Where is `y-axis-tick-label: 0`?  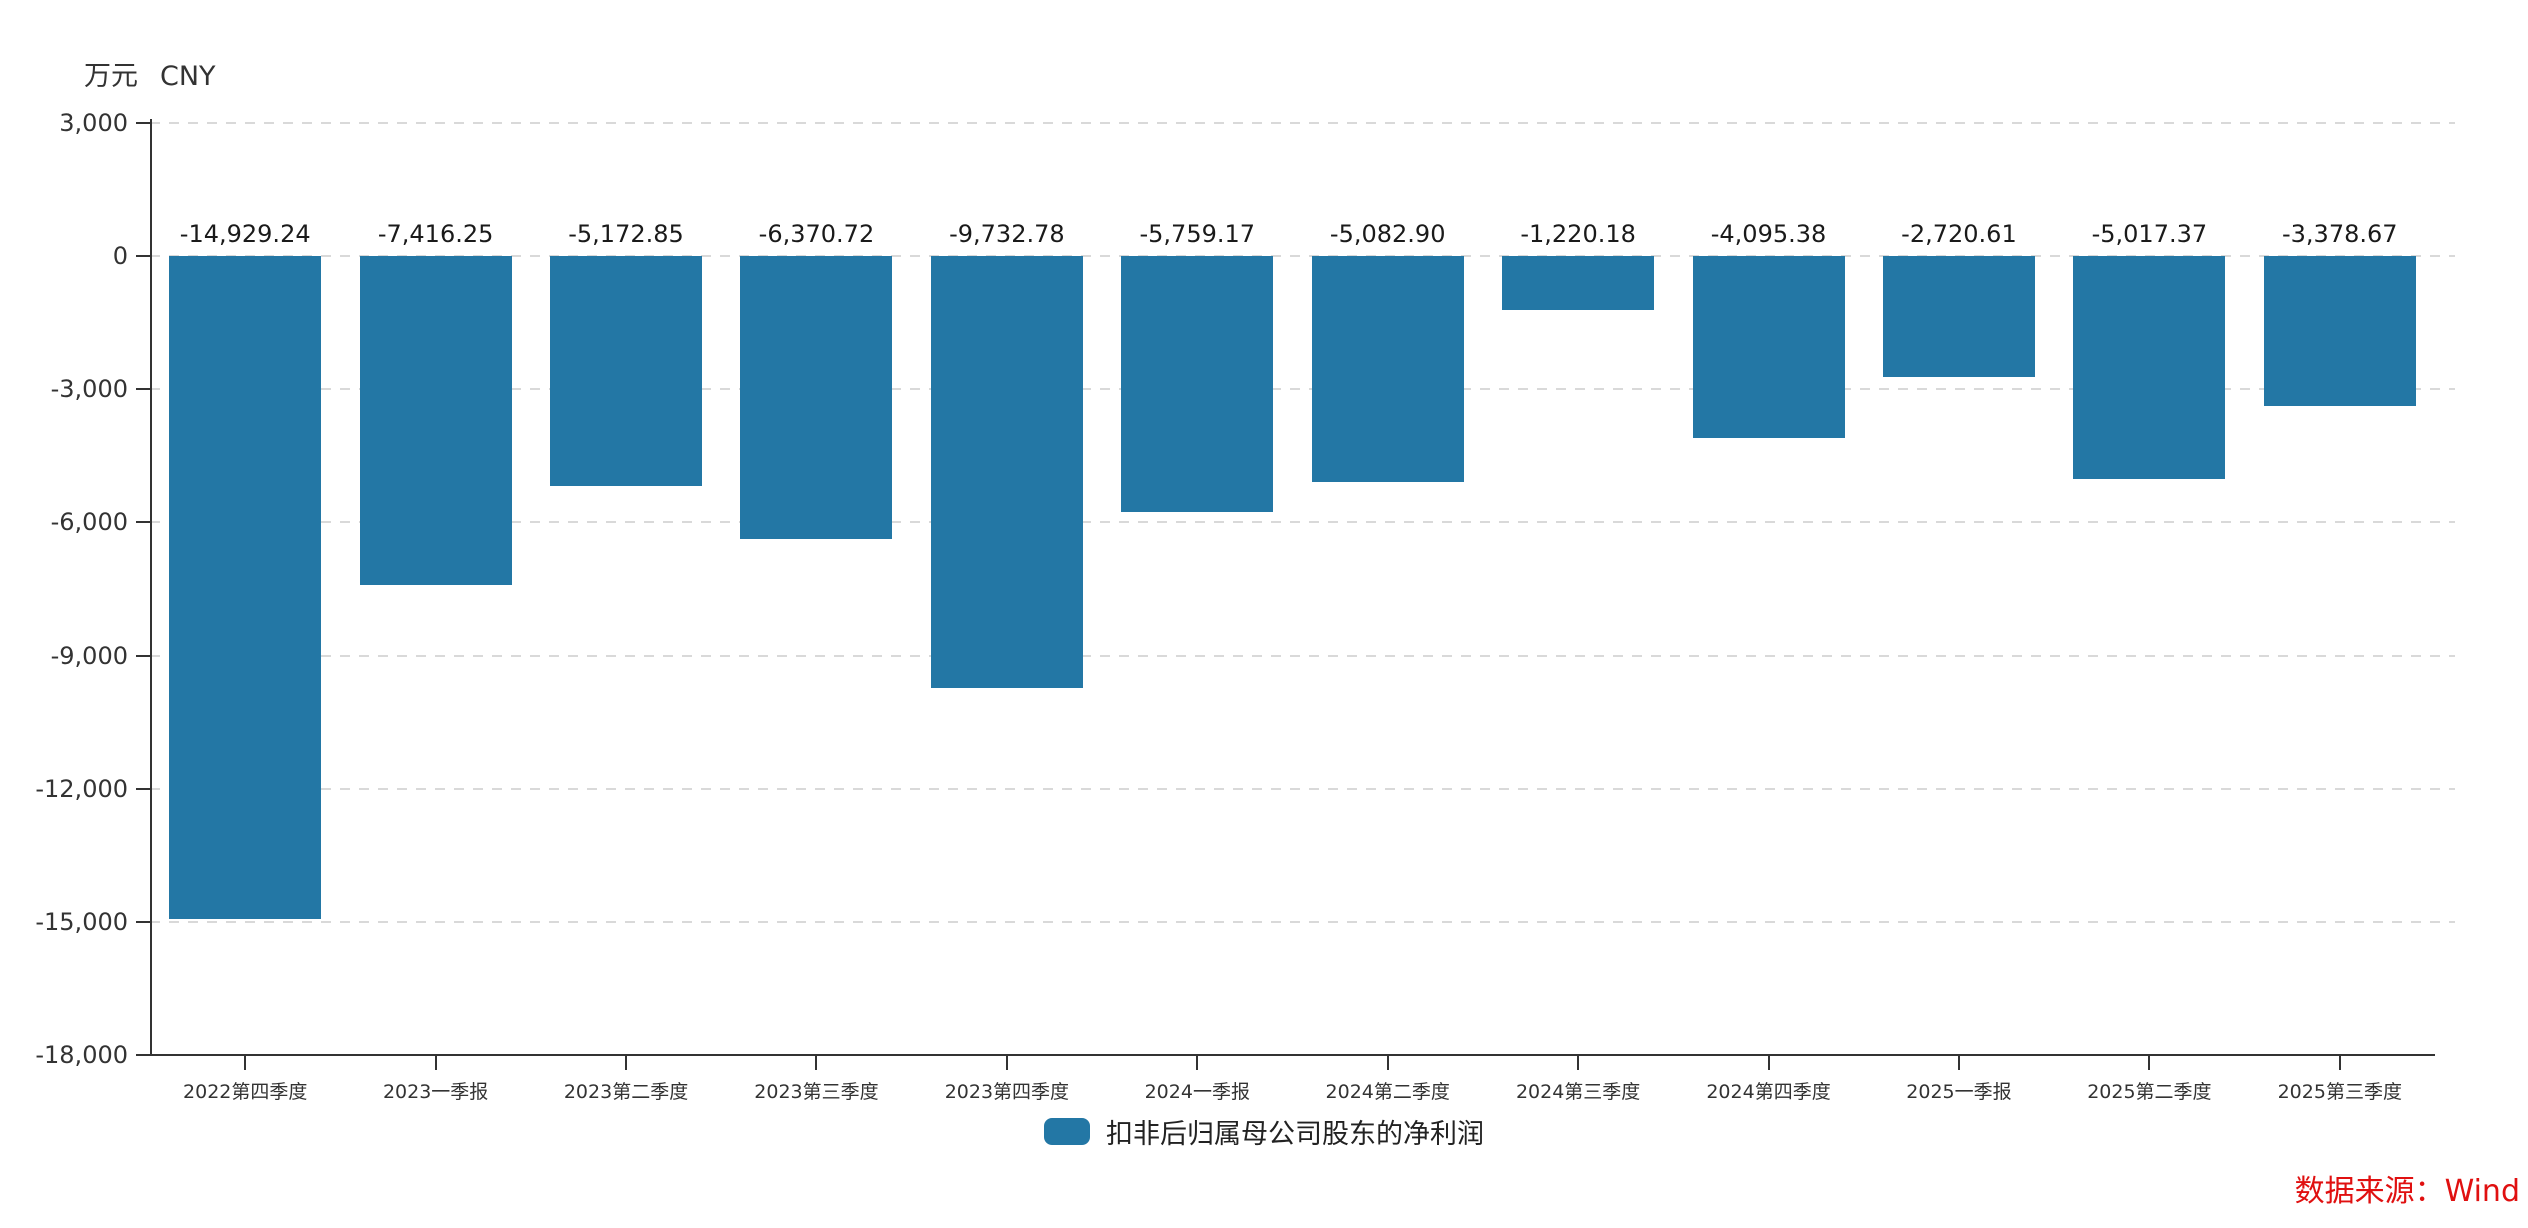 y-axis-tick-label: 0 is located at coordinates (120, 256).